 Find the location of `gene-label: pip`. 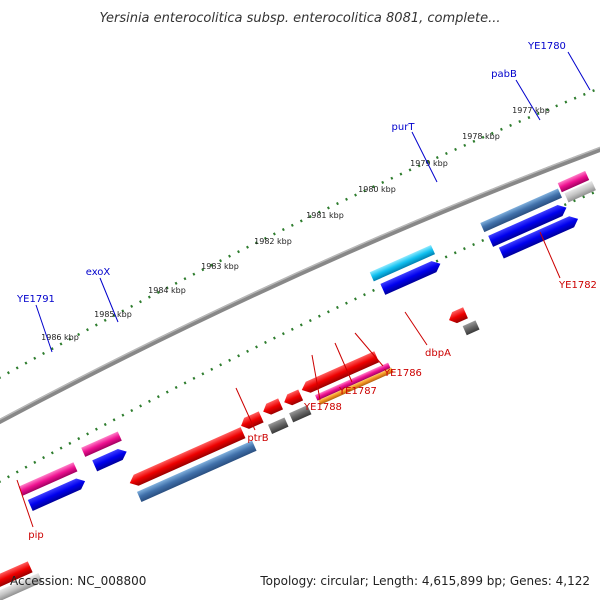

gene-label: pip is located at coordinates (35, 535).